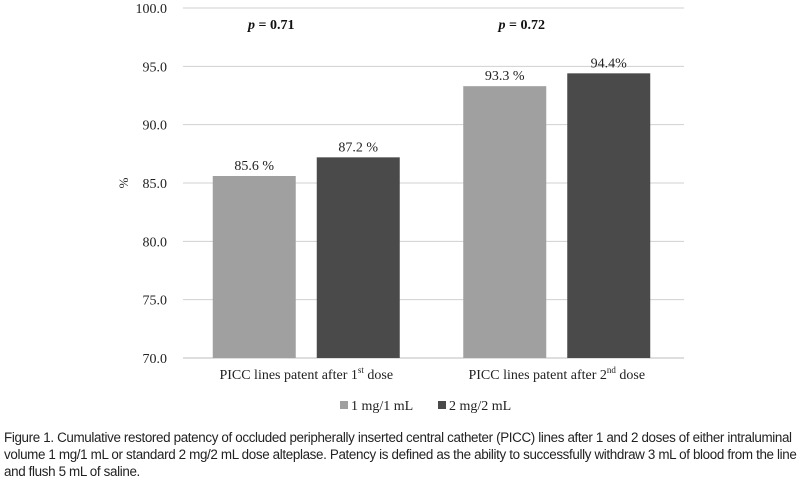 Image resolution: width=800 pixels, height=489 pixels. What do you see at coordinates (155, 126) in the screenshot?
I see `y-tick-label: 90.0` at bounding box center [155, 126].